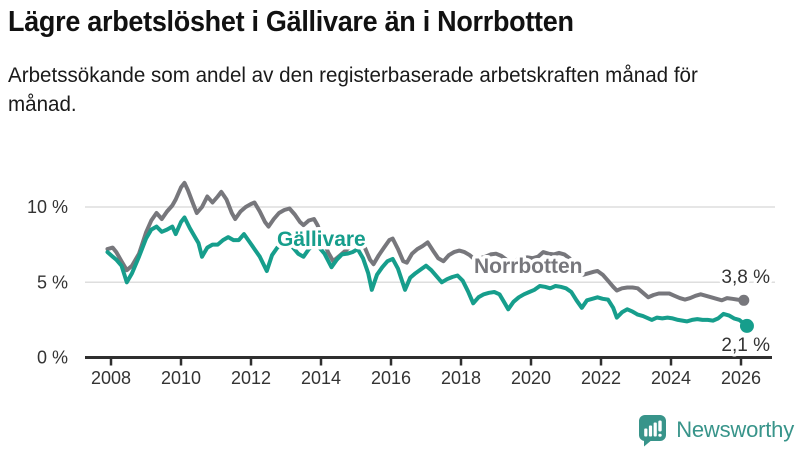  What do you see at coordinates (47, 207) in the screenshot?
I see `y-axis-tick-label: 10 %` at bounding box center [47, 207].